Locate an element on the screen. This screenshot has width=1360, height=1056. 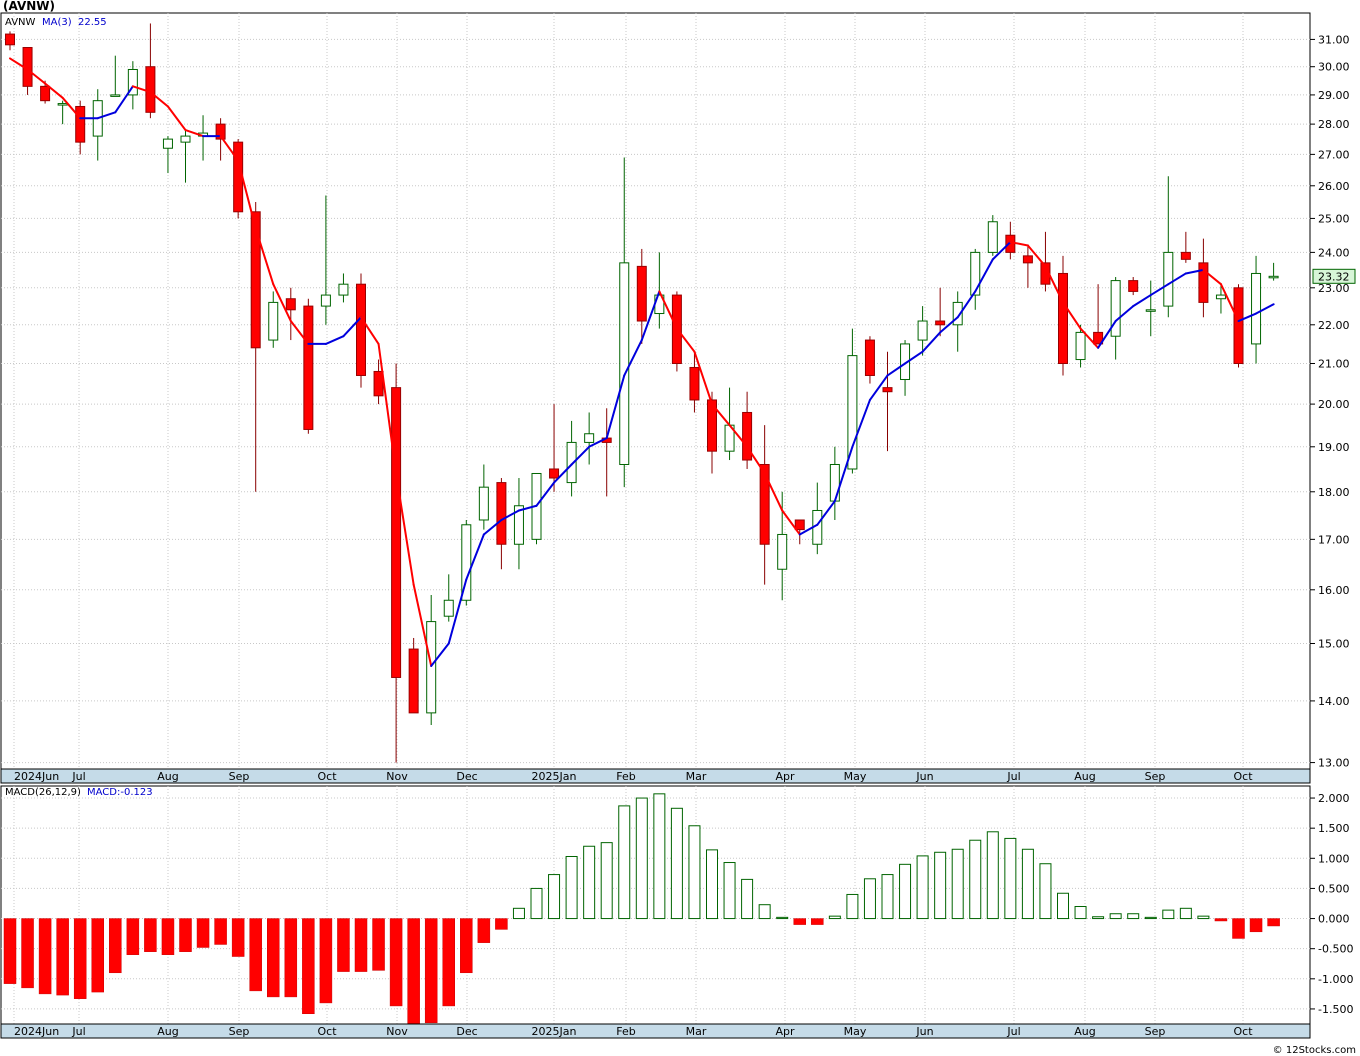
price-month-label: Sep is located at coordinates (1155, 776).